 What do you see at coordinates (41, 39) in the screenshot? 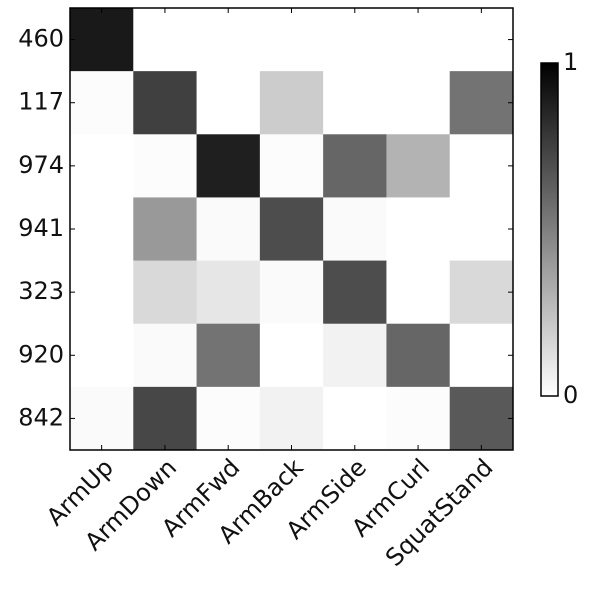
I see `y-tick-label: 460` at bounding box center [41, 39].